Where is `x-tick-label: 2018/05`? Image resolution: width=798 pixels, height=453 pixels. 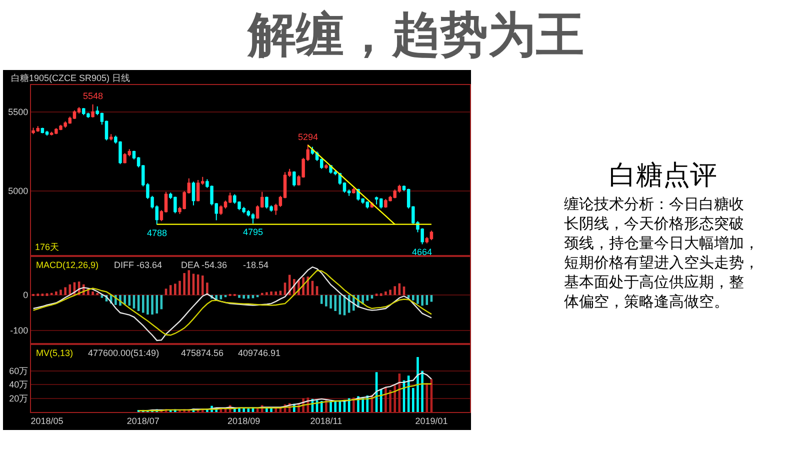
x-tick-label: 2018/05 is located at coordinates (47, 421).